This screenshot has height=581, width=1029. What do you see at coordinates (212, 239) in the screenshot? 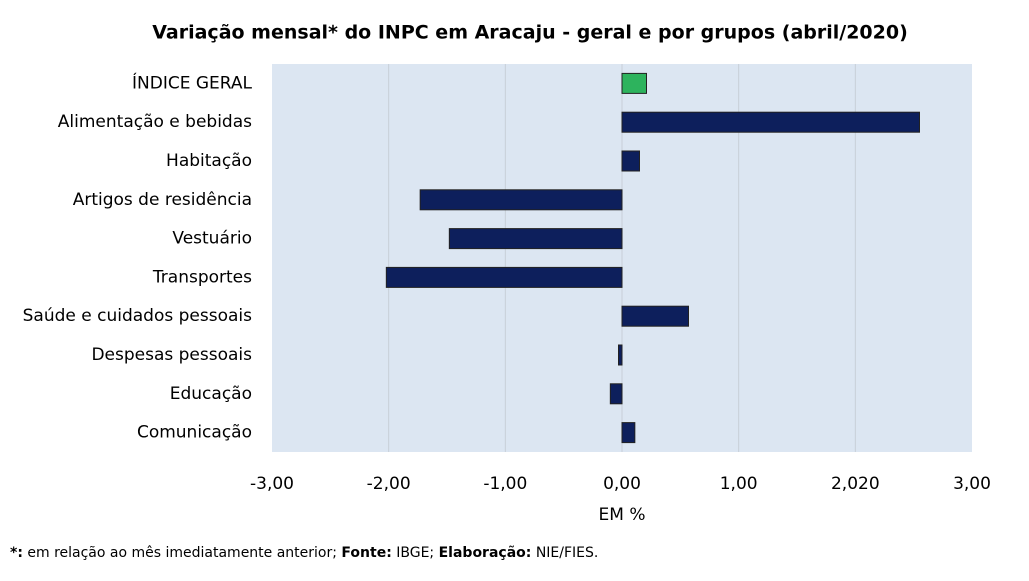
I see `y-tick-label: Vestuário` at bounding box center [212, 239].